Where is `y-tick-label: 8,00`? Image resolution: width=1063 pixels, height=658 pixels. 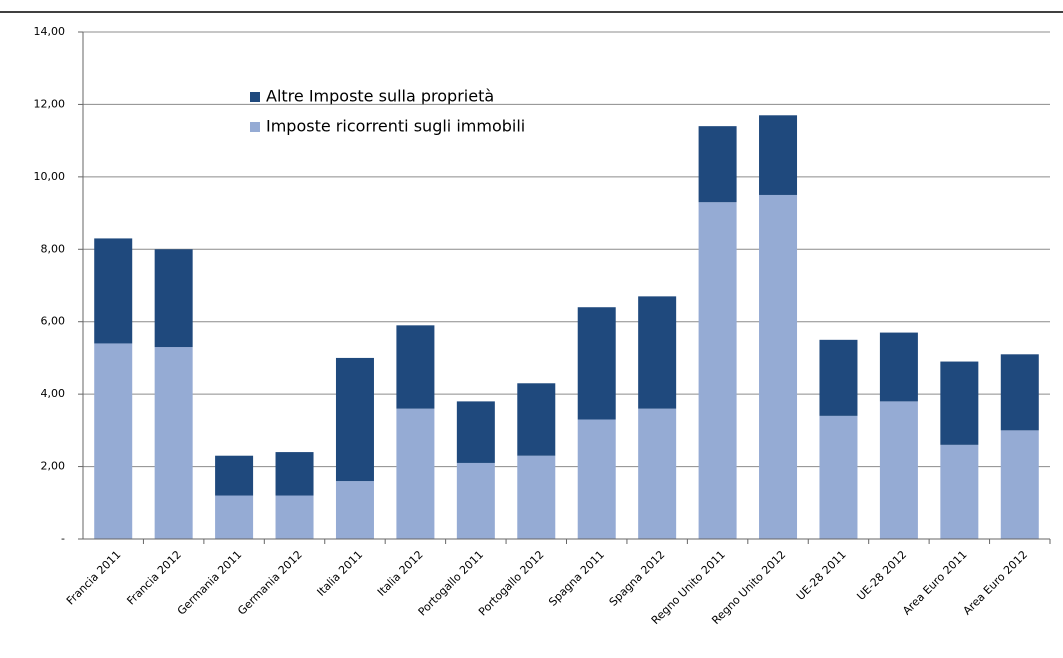 y-tick-label: 8,00 is located at coordinates (53, 248).